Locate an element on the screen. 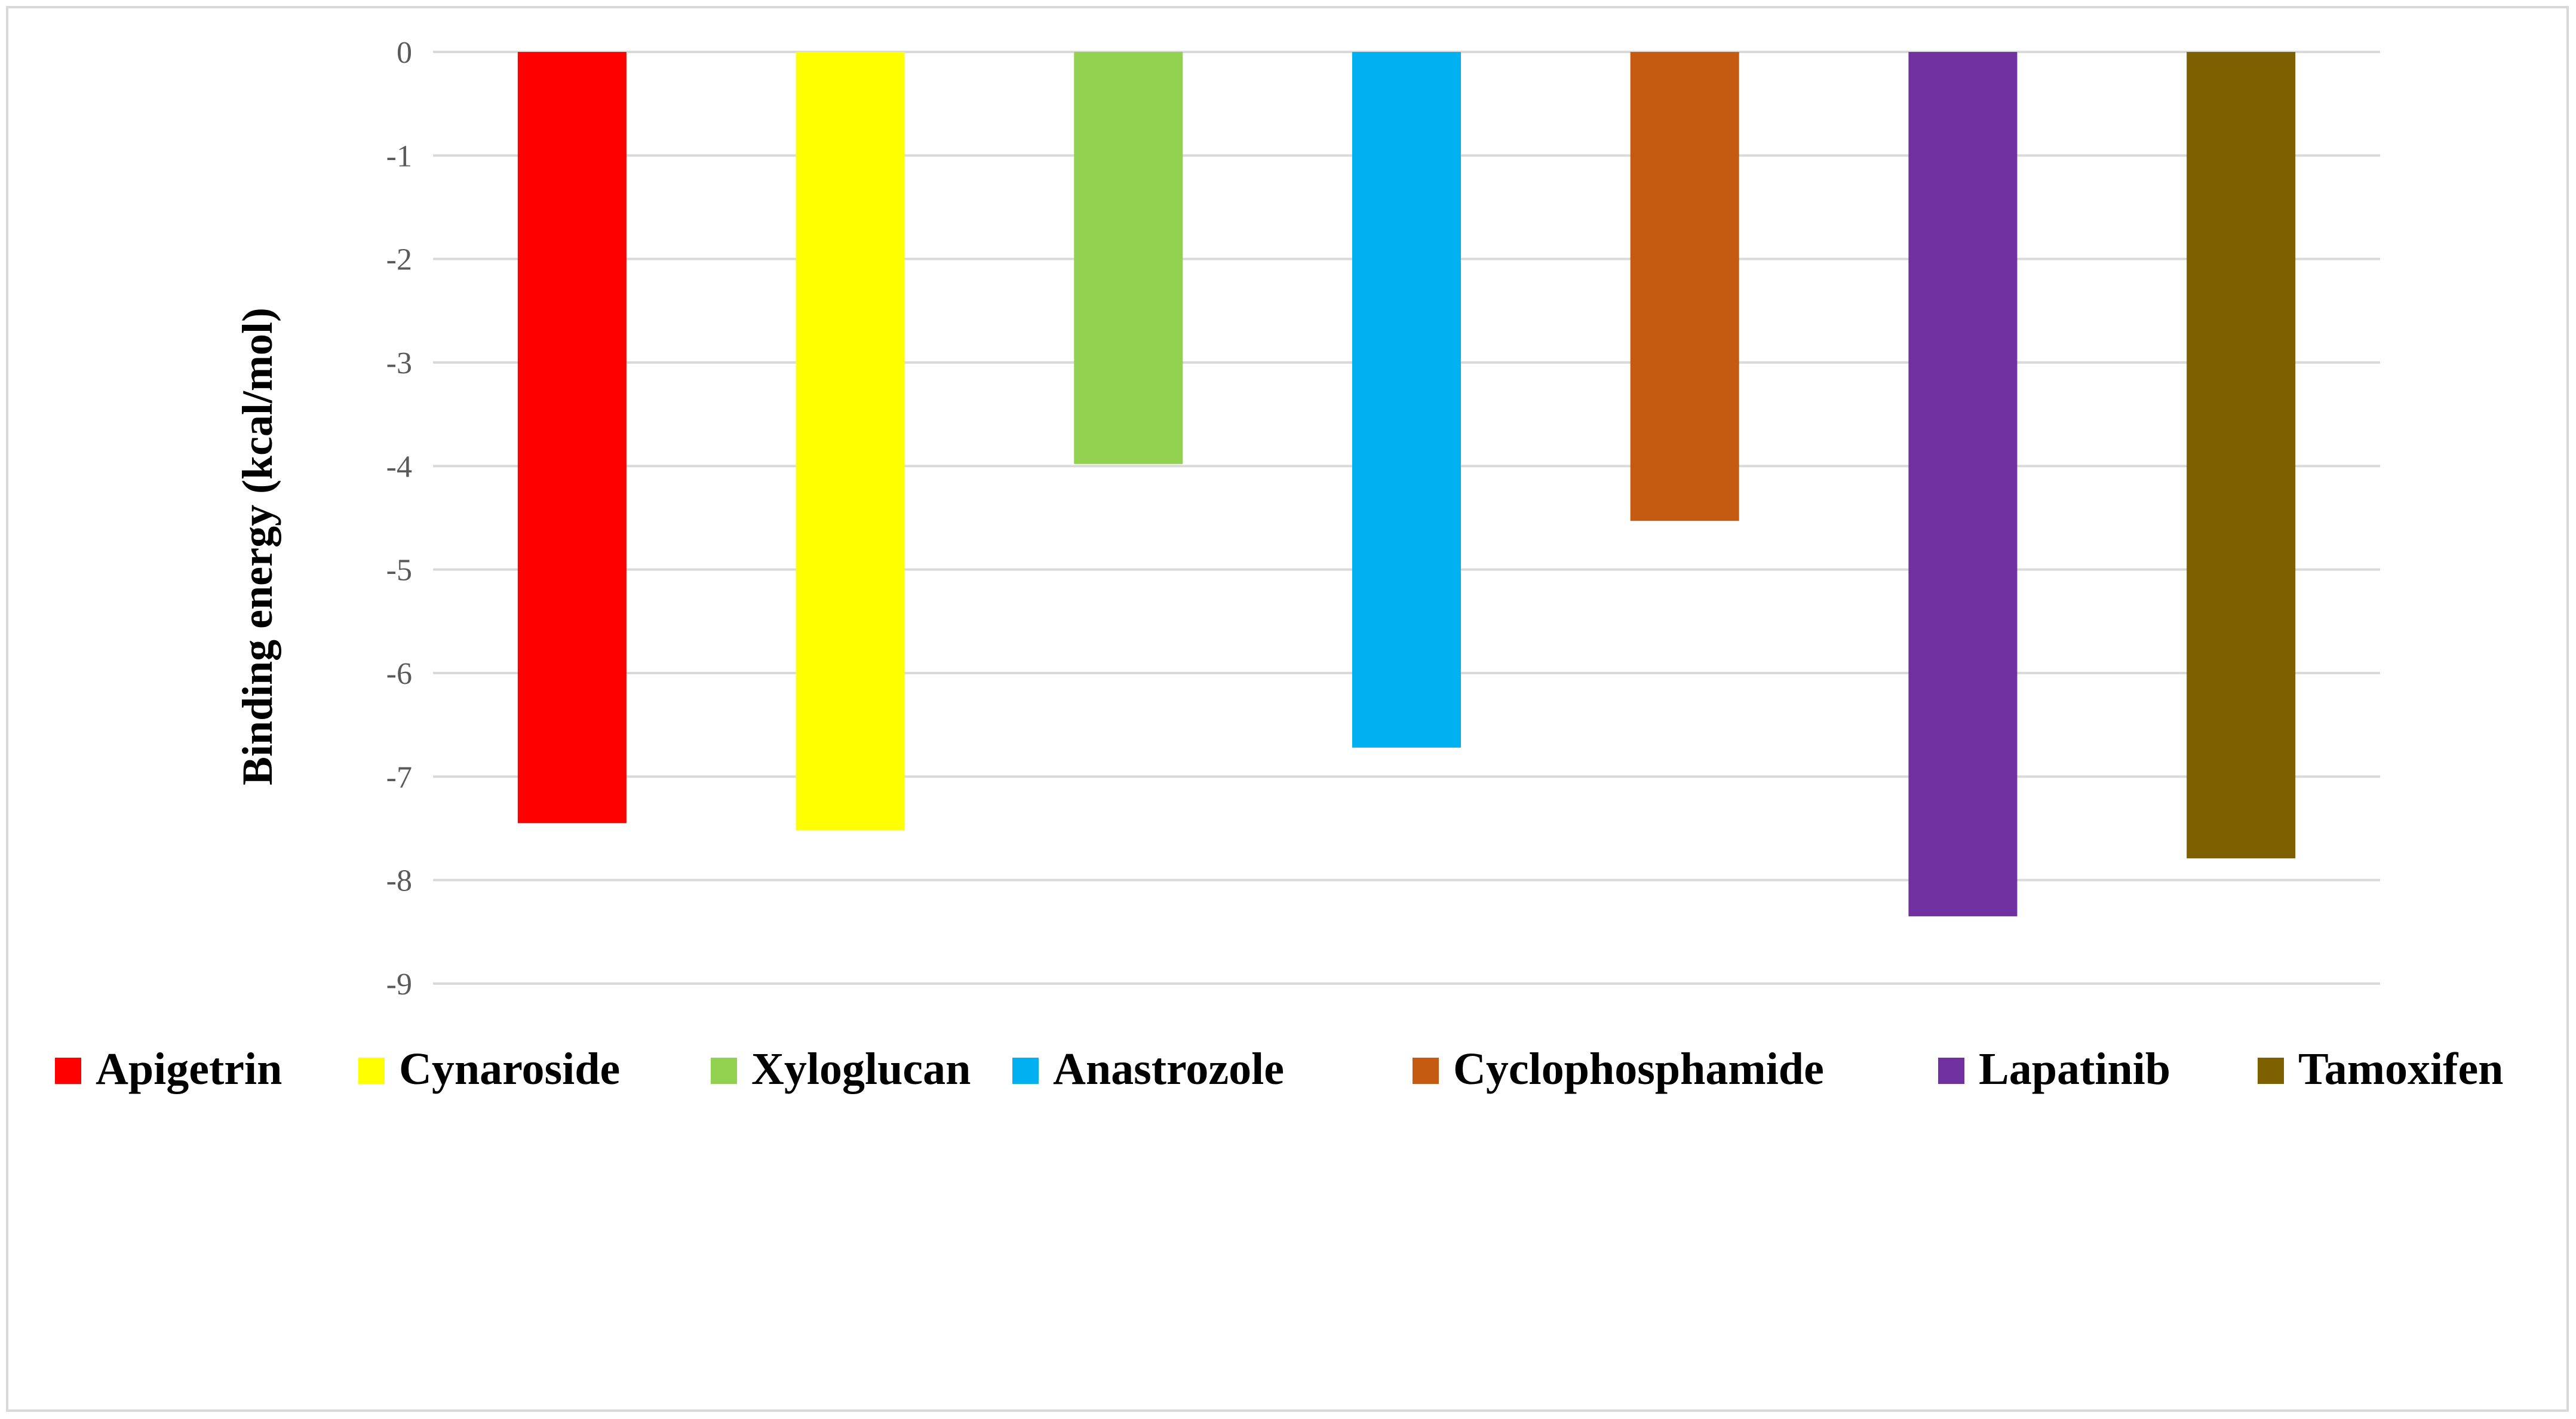 The height and width of the screenshot is (1419, 2576). y-tick-label: -6 is located at coordinates (399, 674).